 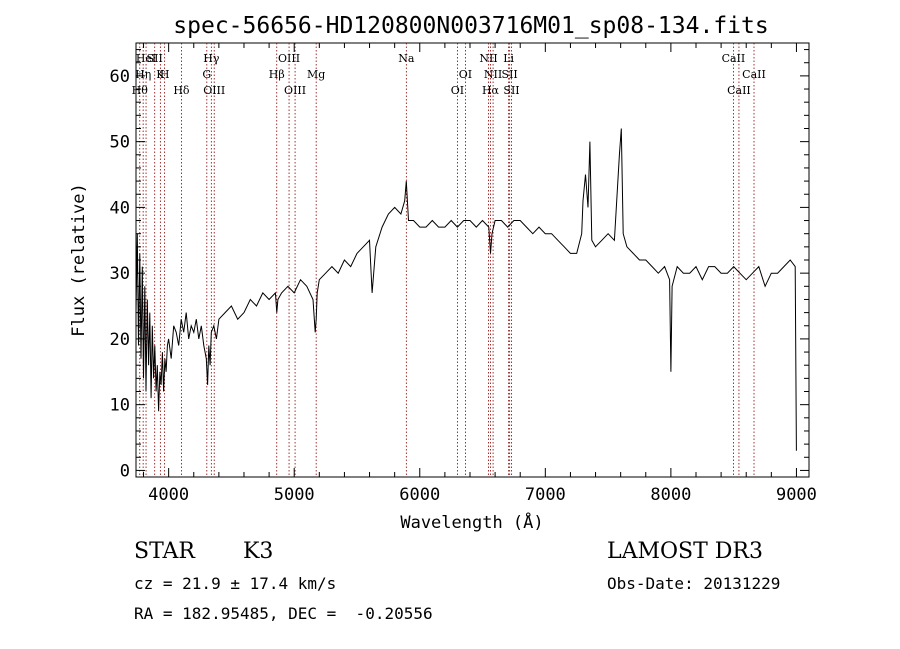 I want to click on x-axis-label: Wavelength (Å), so click(x=471, y=522).